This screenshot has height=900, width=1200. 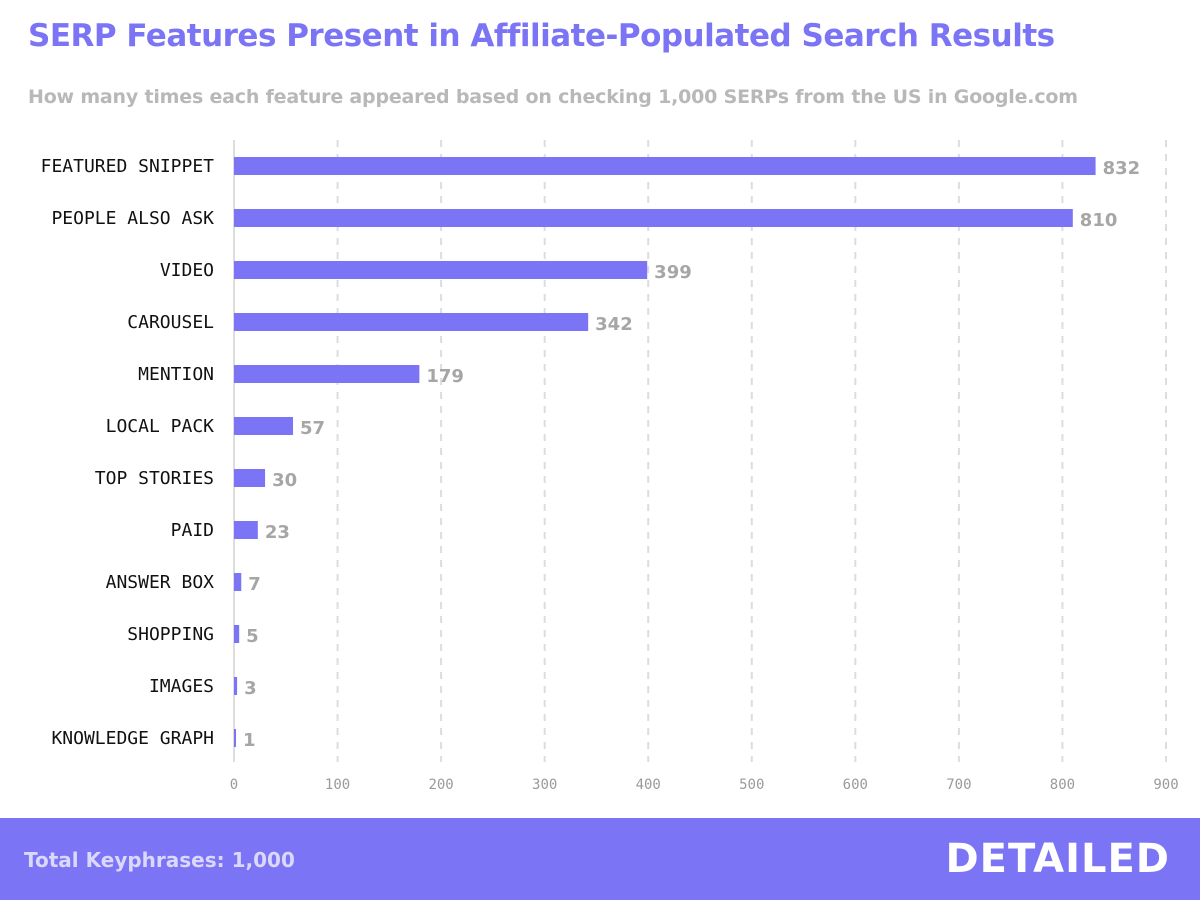 I want to click on x-tick-label: 700, so click(x=958, y=785).